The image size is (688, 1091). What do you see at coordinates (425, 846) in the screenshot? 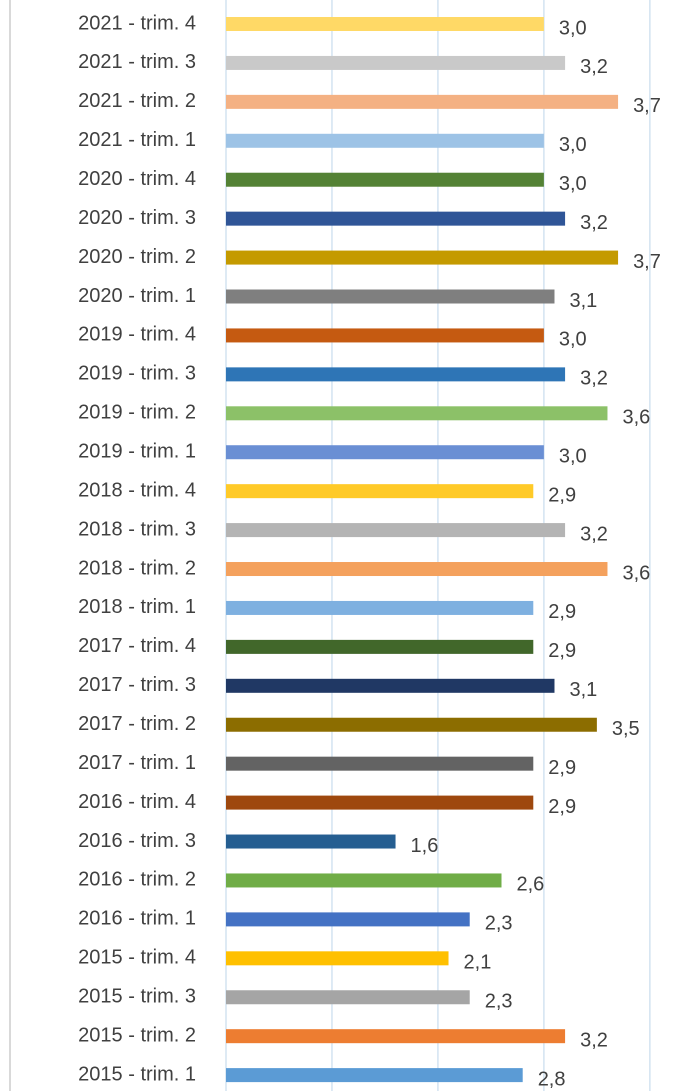
I see `value-label: 1,6` at bounding box center [425, 846].